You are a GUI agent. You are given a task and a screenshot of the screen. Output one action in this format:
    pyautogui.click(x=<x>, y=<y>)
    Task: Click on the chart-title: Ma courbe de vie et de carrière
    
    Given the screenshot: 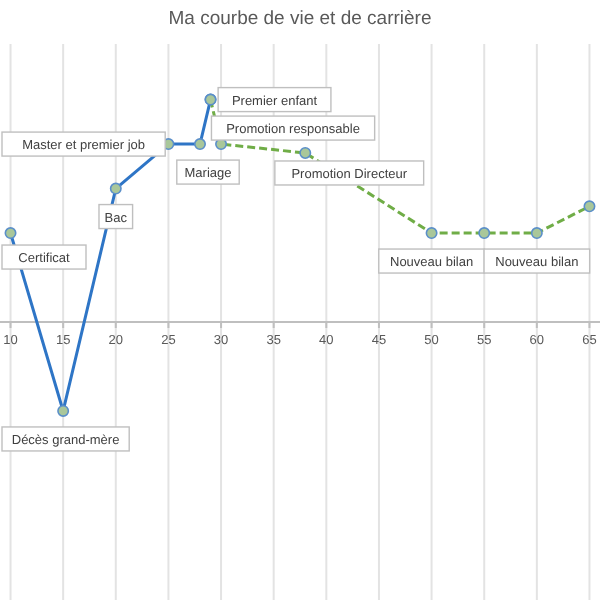 What is the action you would take?
    pyautogui.click(x=300, y=19)
    